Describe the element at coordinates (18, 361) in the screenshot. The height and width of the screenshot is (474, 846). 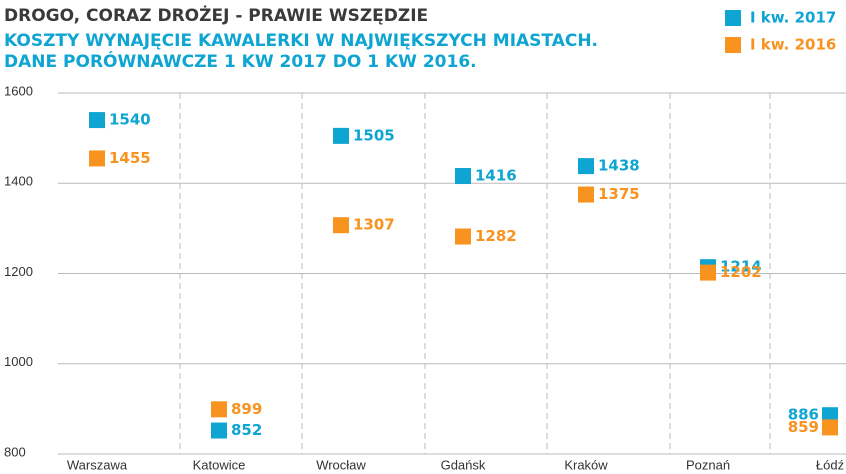
I see `y-tick-label: 1000` at that location.